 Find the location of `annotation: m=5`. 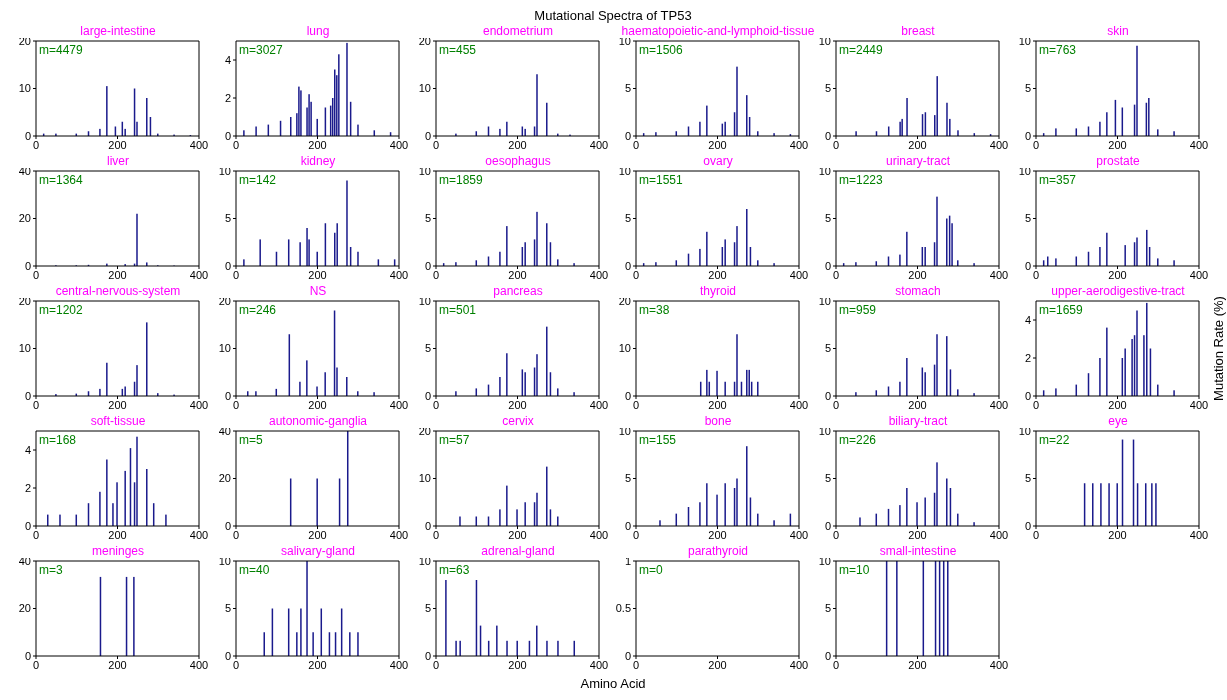

annotation: m=5 is located at coordinates (251, 440).